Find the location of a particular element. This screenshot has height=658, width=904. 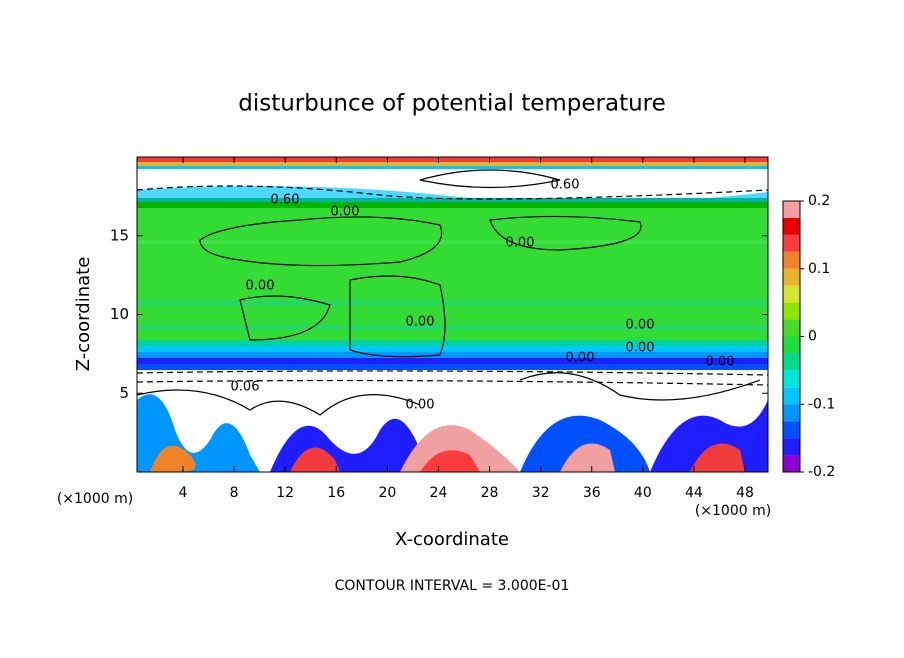

x-axis-label: X-coordinate is located at coordinates (452, 539).